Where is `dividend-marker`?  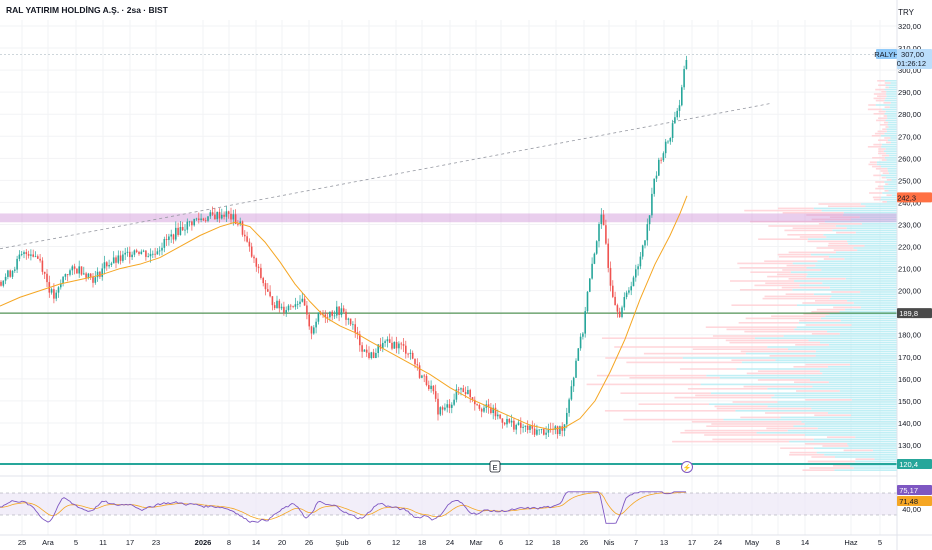
dividend-marker is located at coordinates (687, 467).